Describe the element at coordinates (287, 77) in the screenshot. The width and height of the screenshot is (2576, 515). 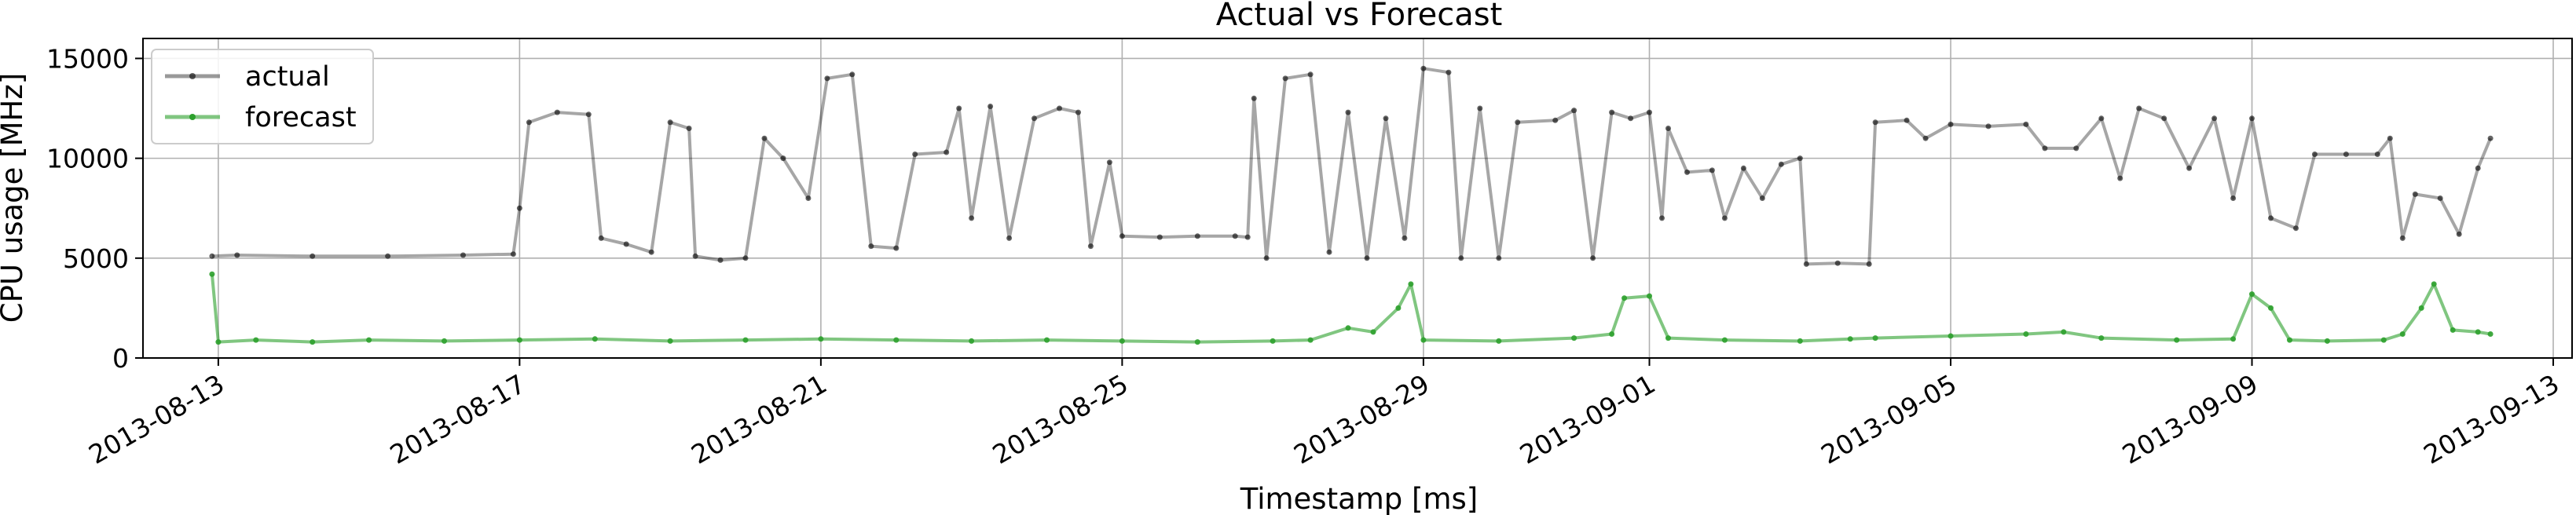
I see `legend-actual-label: actual` at that location.